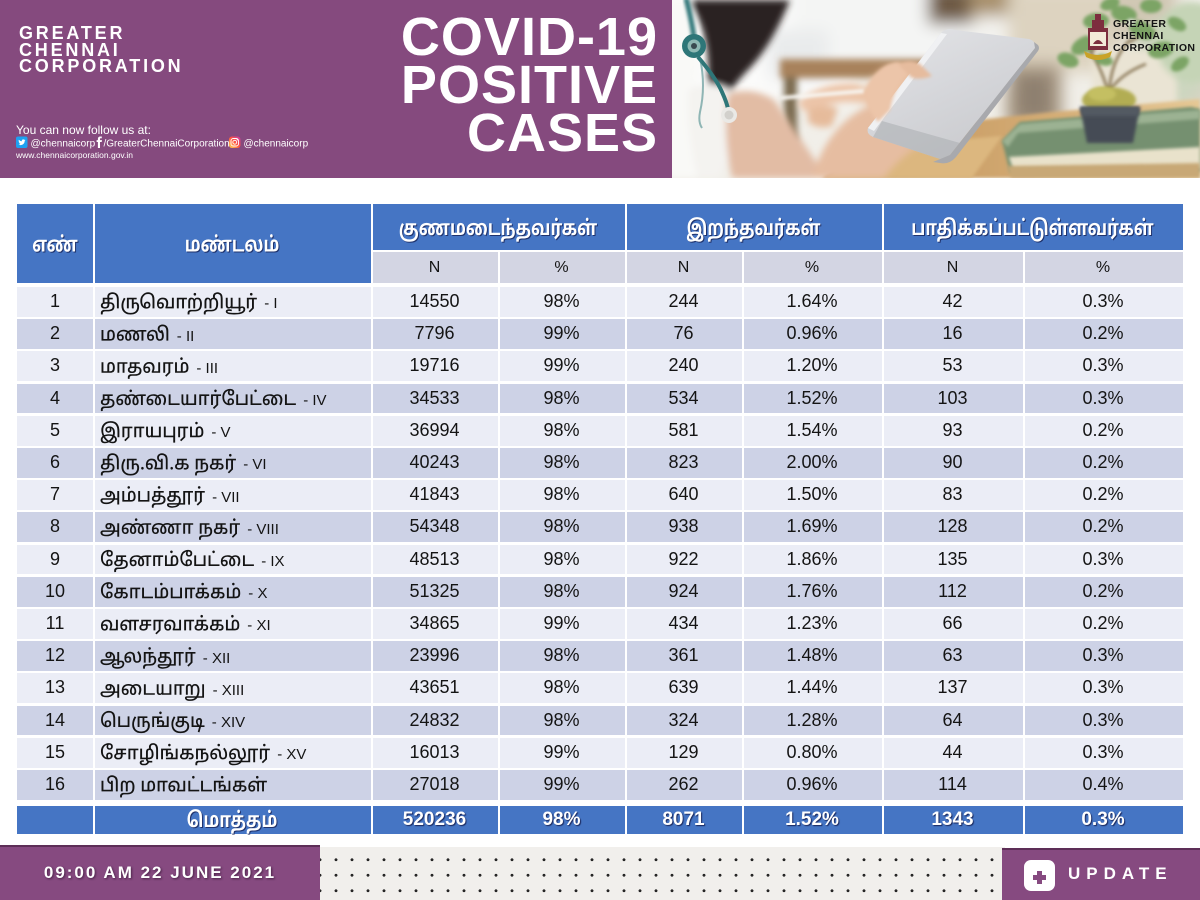  Describe the element at coordinates (1139, 24) in the screenshot. I see `svg-text: GREATER` at that location.